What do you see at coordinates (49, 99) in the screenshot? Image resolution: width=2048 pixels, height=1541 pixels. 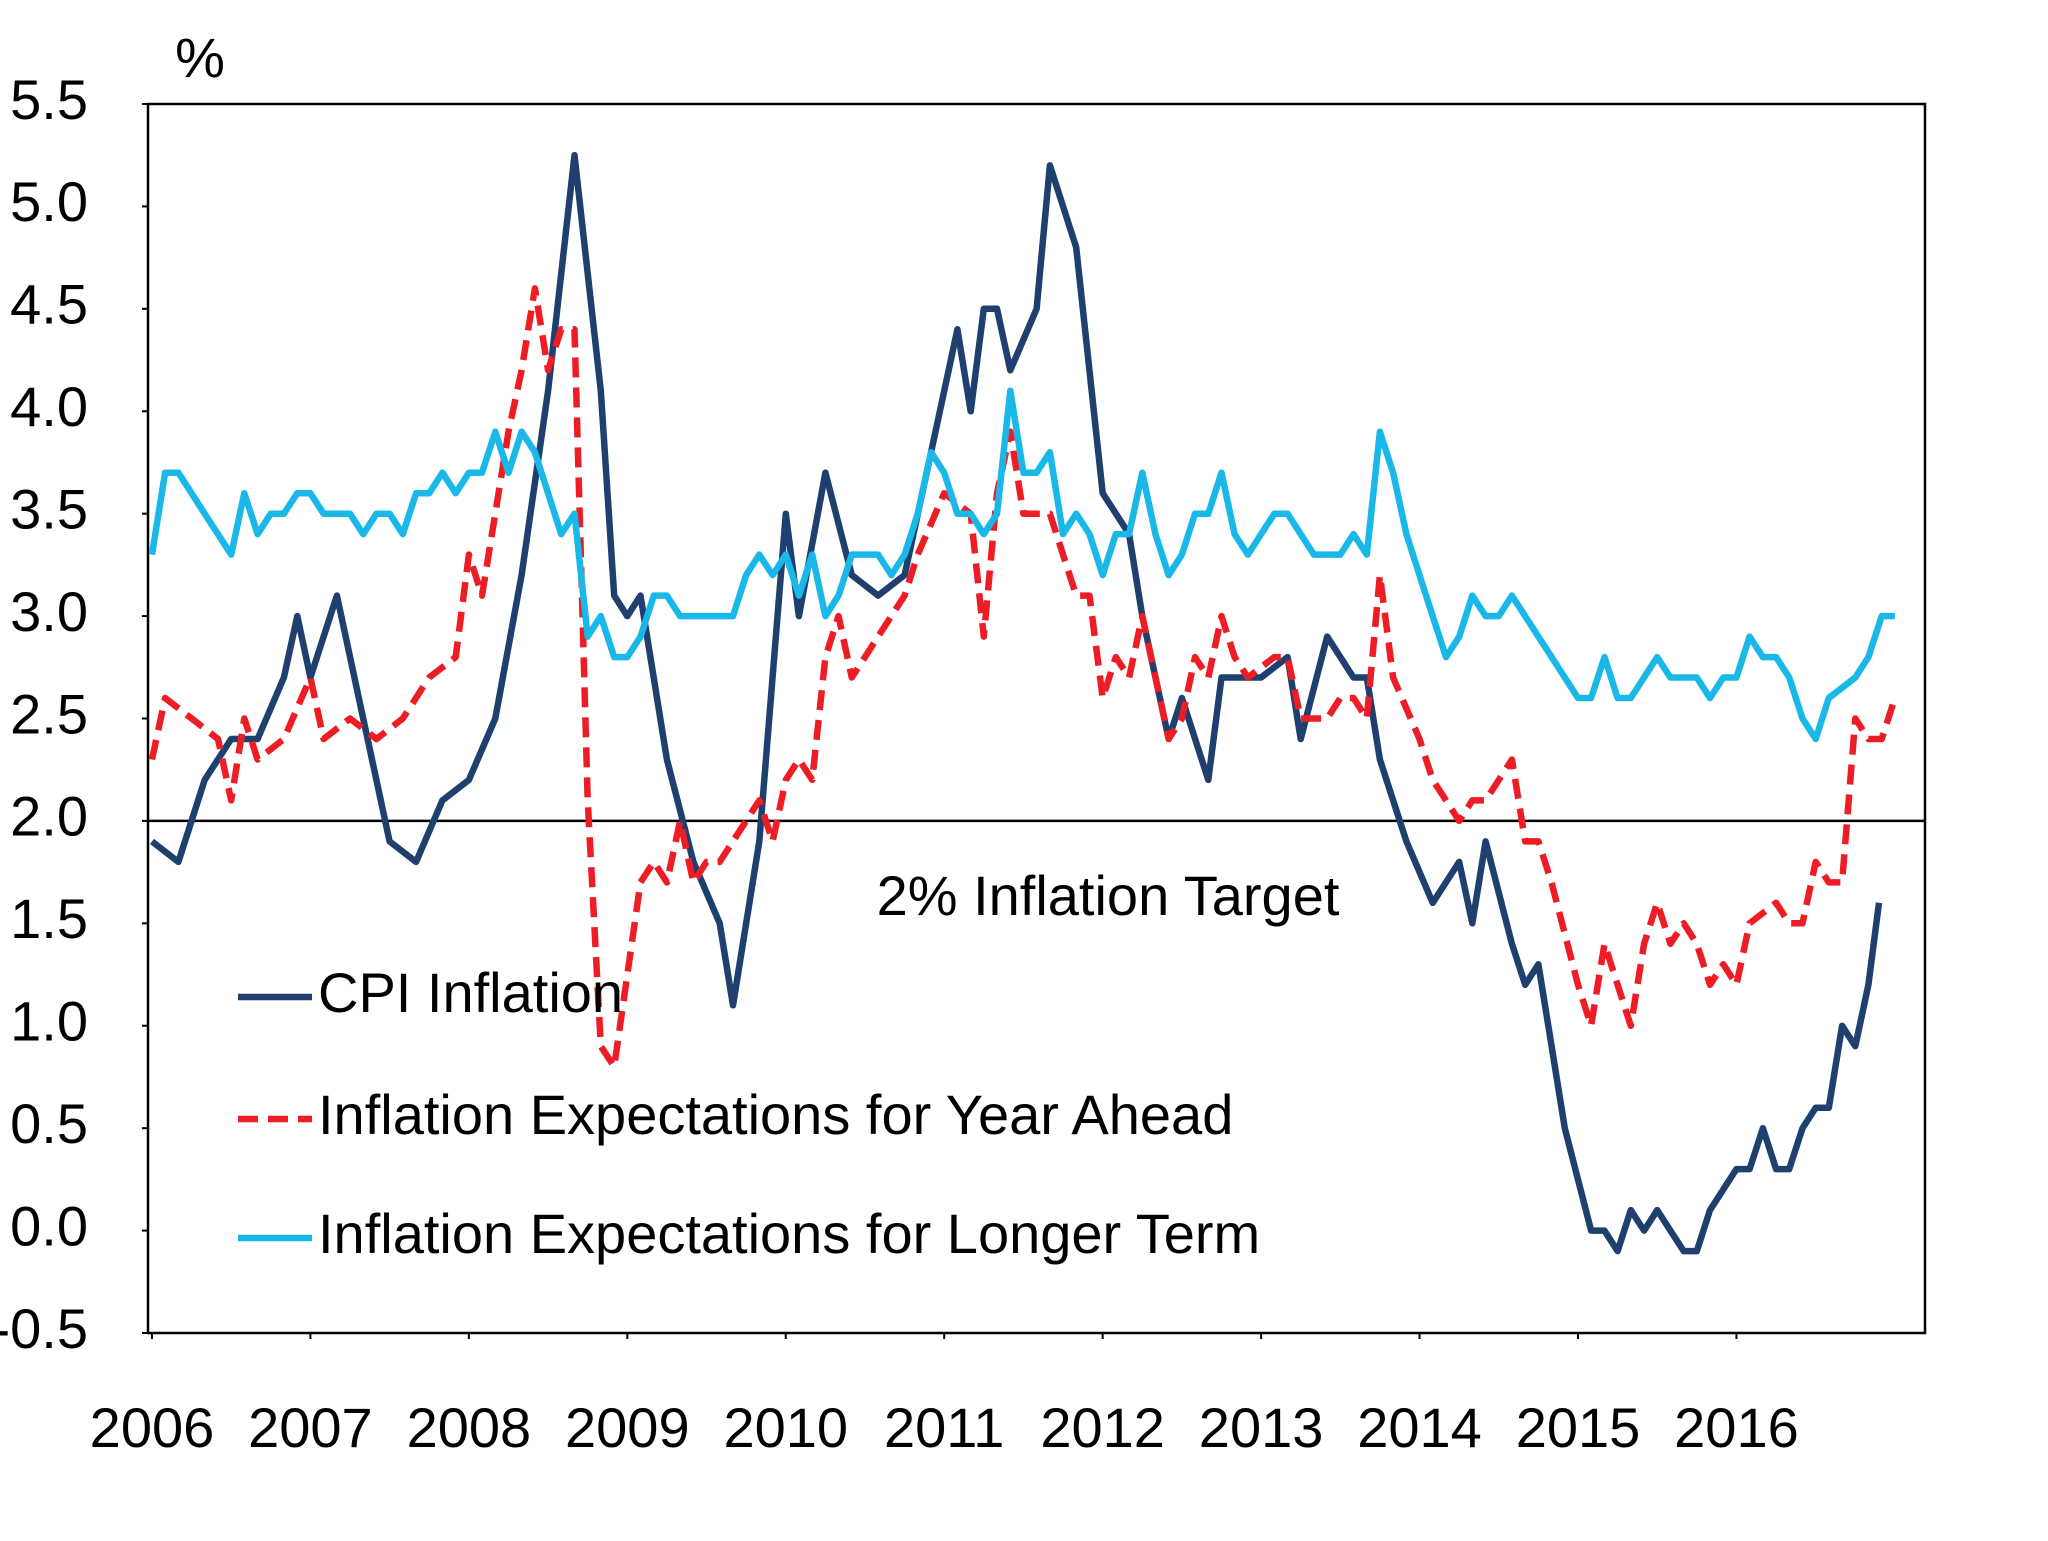 I see `y-tick-label: 5.5` at bounding box center [49, 99].